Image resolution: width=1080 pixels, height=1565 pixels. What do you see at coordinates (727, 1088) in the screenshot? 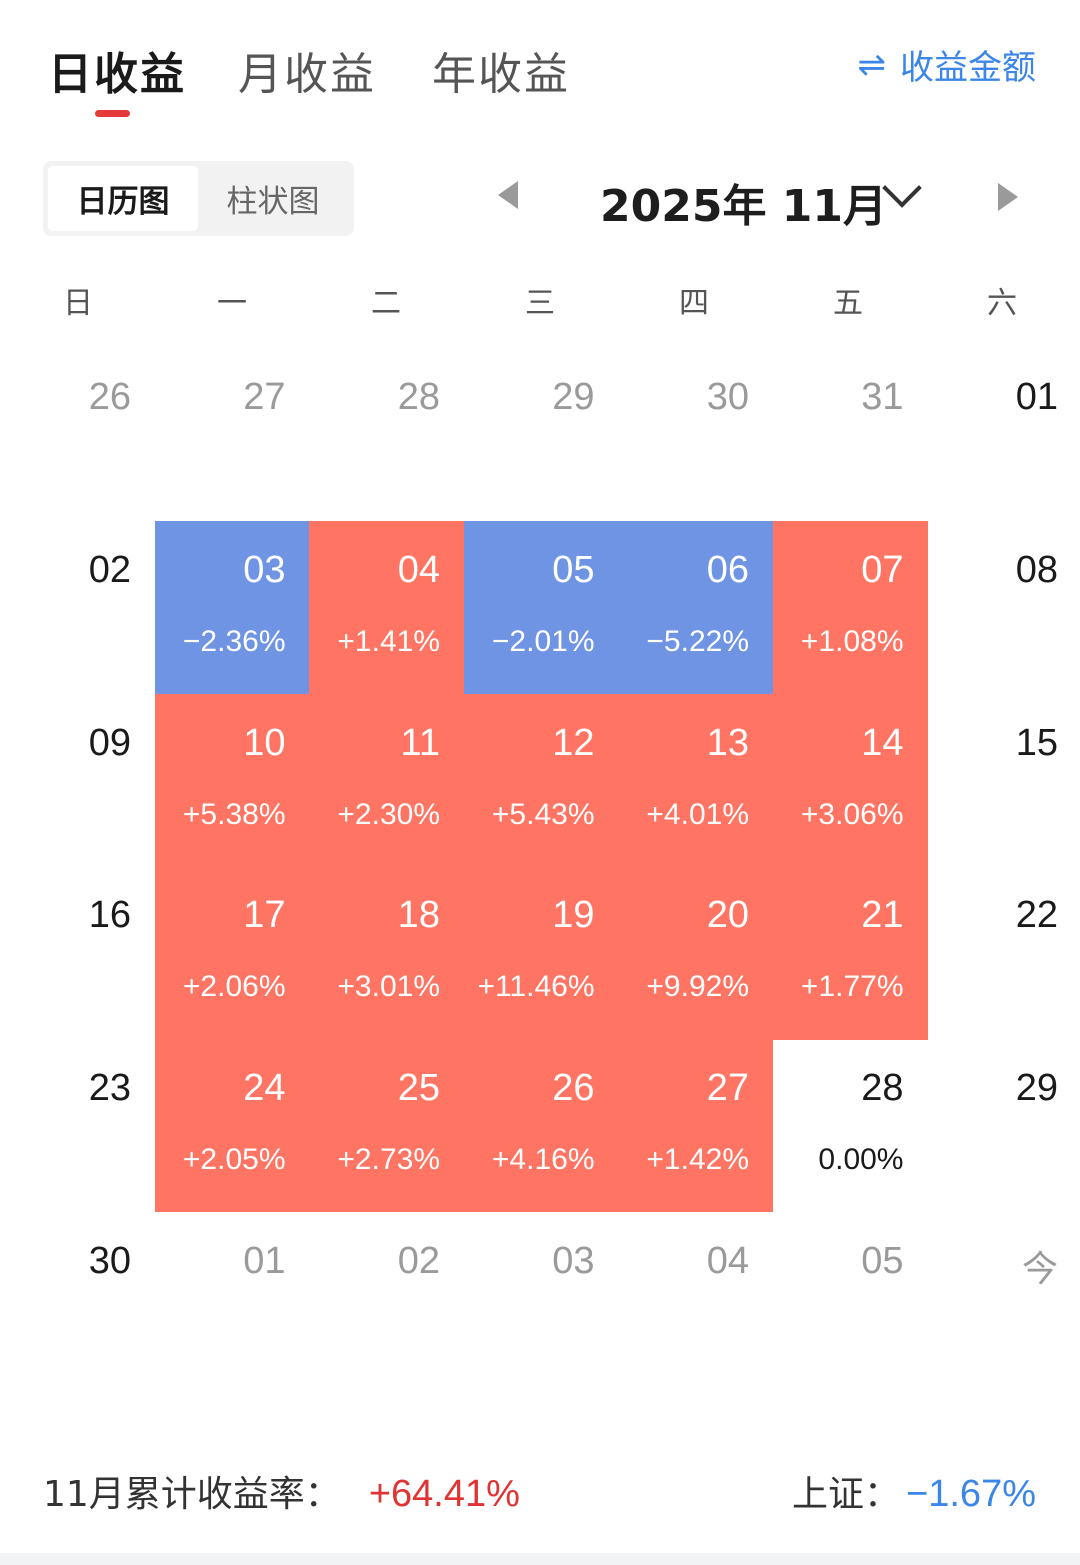
I see `day-number: 27` at bounding box center [727, 1088].